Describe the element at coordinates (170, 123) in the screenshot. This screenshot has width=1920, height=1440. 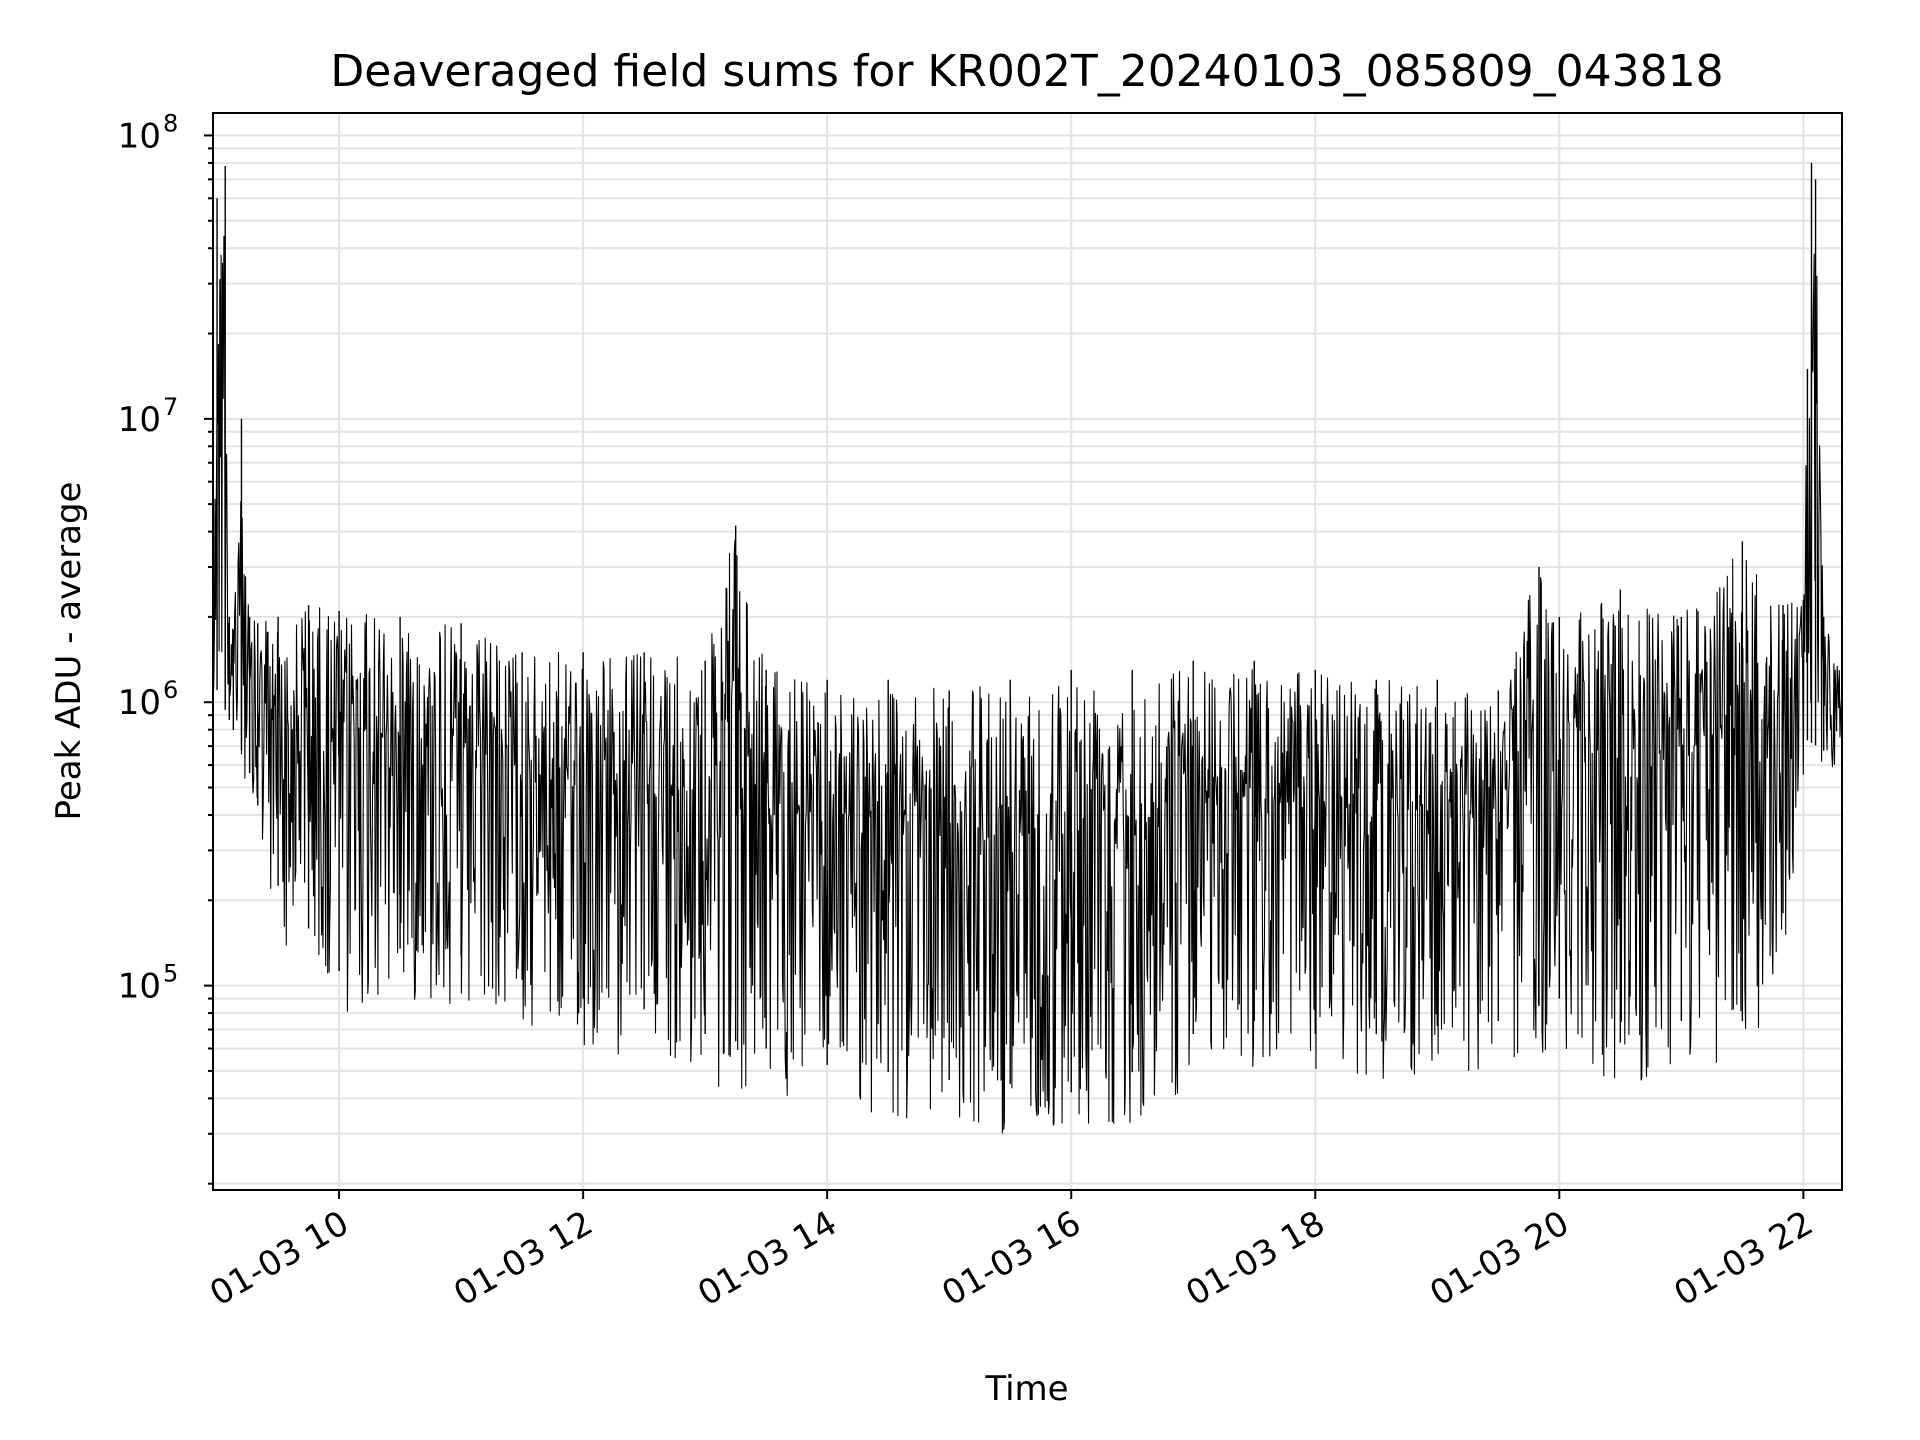
I see `y-tick-exponent: 8` at that location.